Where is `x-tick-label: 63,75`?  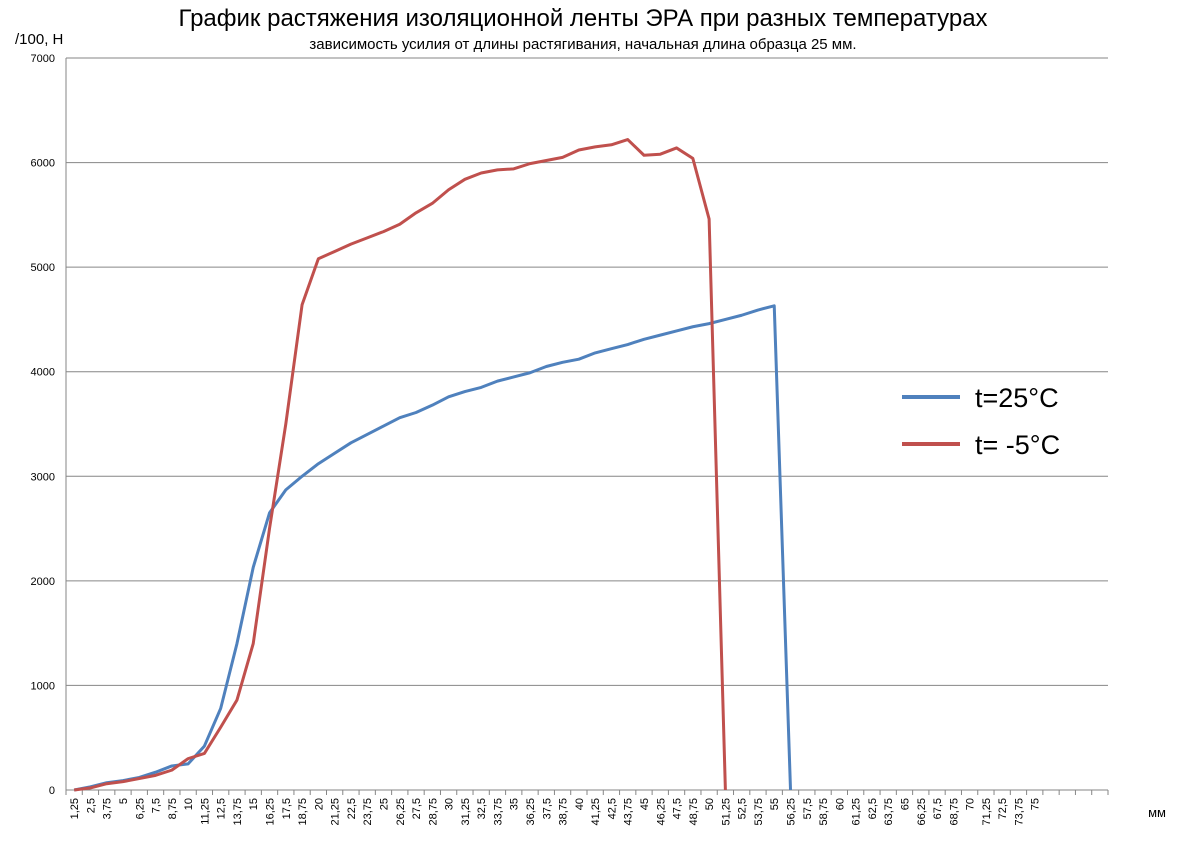
x-tick-label: 63,75 is located at coordinates (889, 812).